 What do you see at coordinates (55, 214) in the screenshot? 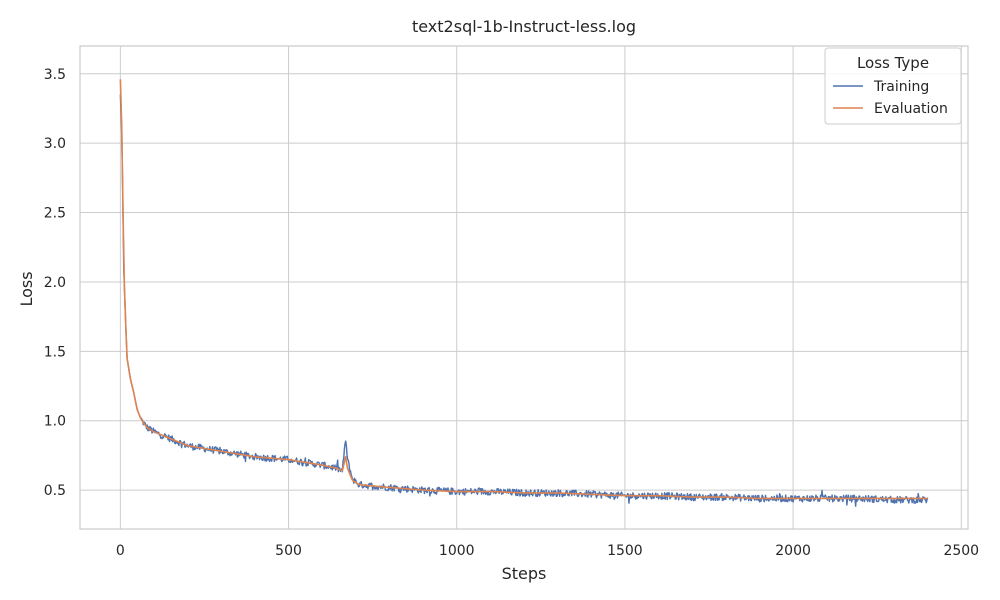
I see `y-tick-label: 2.5` at bounding box center [55, 214].